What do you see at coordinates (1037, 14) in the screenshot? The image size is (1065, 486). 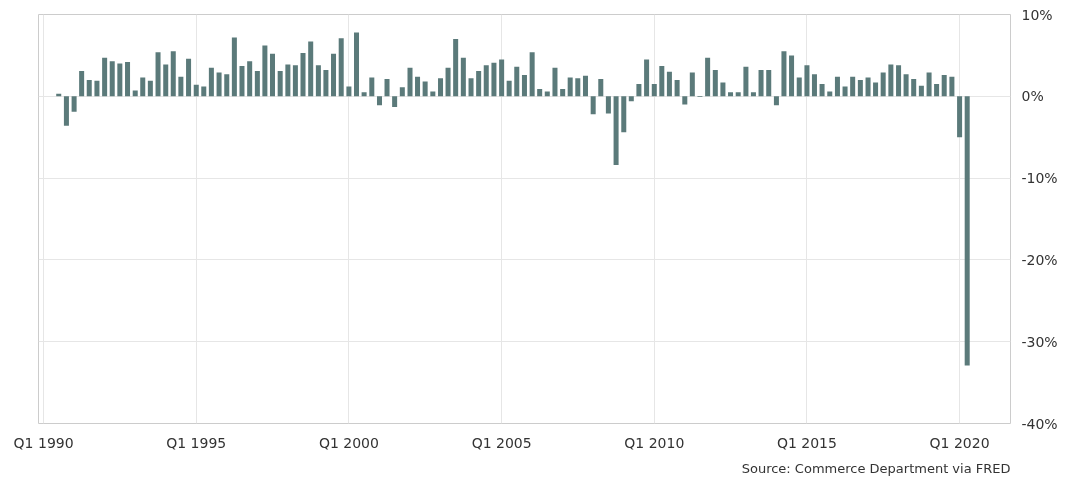 I see `y-tick-label: 10%` at bounding box center [1037, 14].